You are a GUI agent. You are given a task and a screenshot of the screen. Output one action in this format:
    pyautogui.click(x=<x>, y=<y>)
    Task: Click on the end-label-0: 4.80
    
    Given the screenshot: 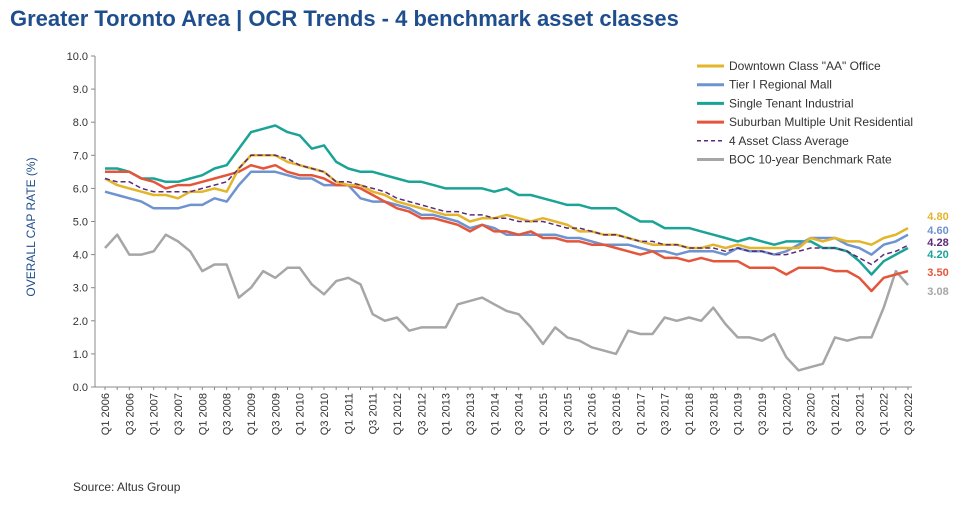 What is the action you would take?
    pyautogui.click(x=937, y=217)
    